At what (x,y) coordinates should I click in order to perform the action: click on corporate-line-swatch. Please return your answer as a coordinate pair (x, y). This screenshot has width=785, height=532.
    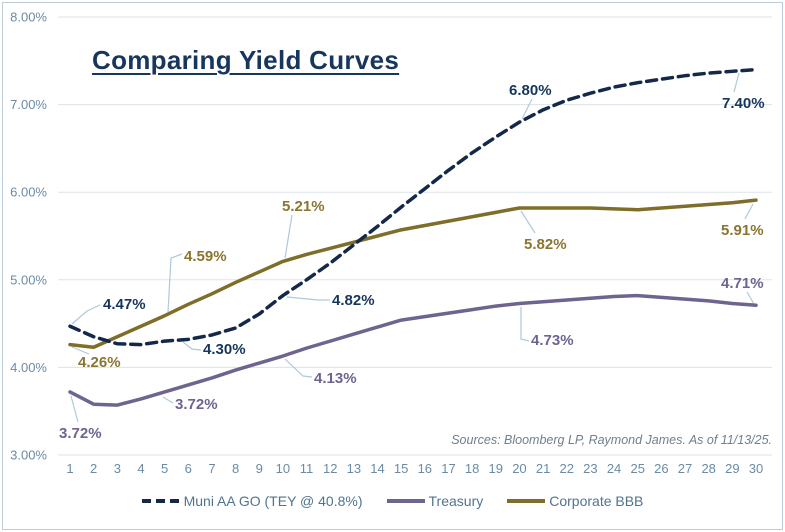
    Looking at the image, I should click on (526, 501).